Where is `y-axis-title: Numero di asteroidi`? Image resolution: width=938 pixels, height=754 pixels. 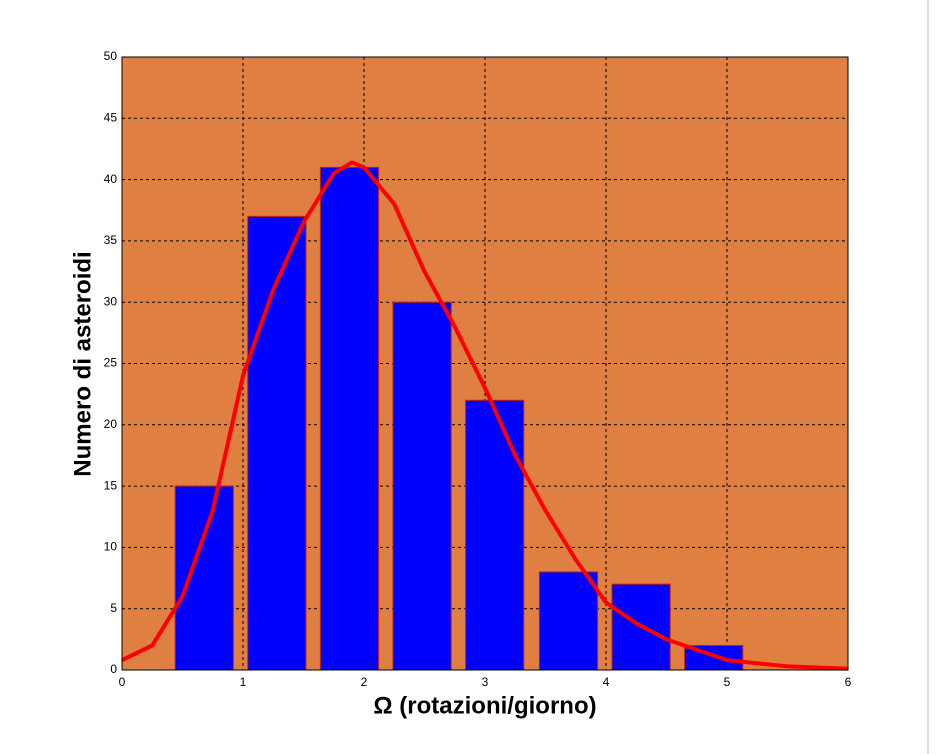 y-axis-title: Numero di asteroidi is located at coordinates (82, 363).